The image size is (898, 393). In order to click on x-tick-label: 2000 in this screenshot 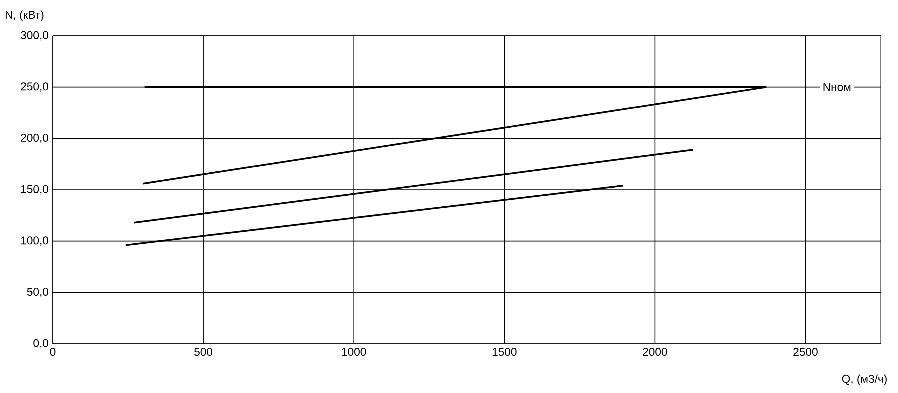, I will do `click(655, 352)`.